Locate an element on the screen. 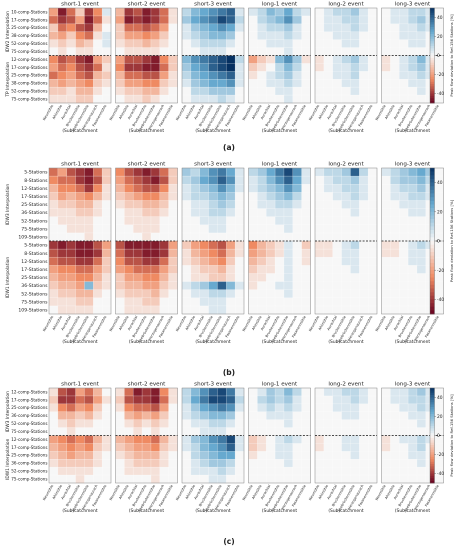  x-tick-label: Ahlmühle is located at coordinates (190, 492).